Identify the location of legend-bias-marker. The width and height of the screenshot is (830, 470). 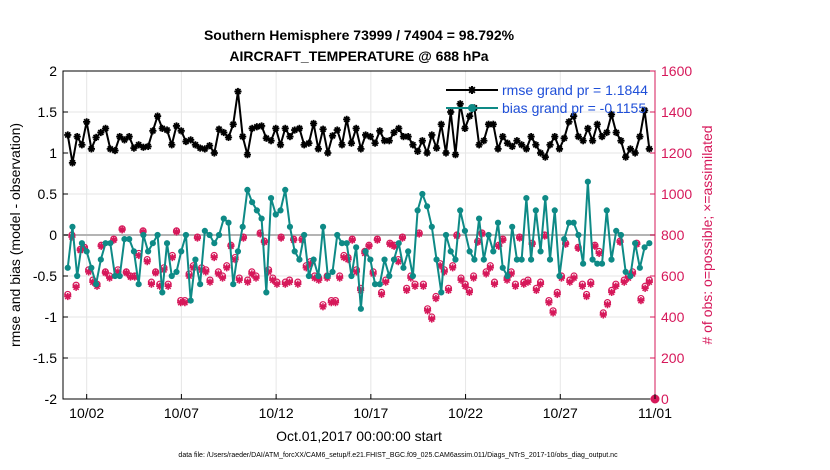
(472, 108).